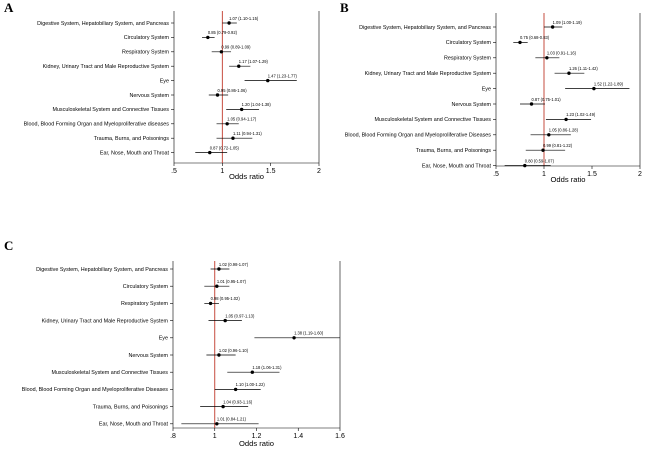  What do you see at coordinates (283, 75) in the screenshot?
I see `estimate-label: 1.47 (1.23-1.77)` at bounding box center [283, 75].